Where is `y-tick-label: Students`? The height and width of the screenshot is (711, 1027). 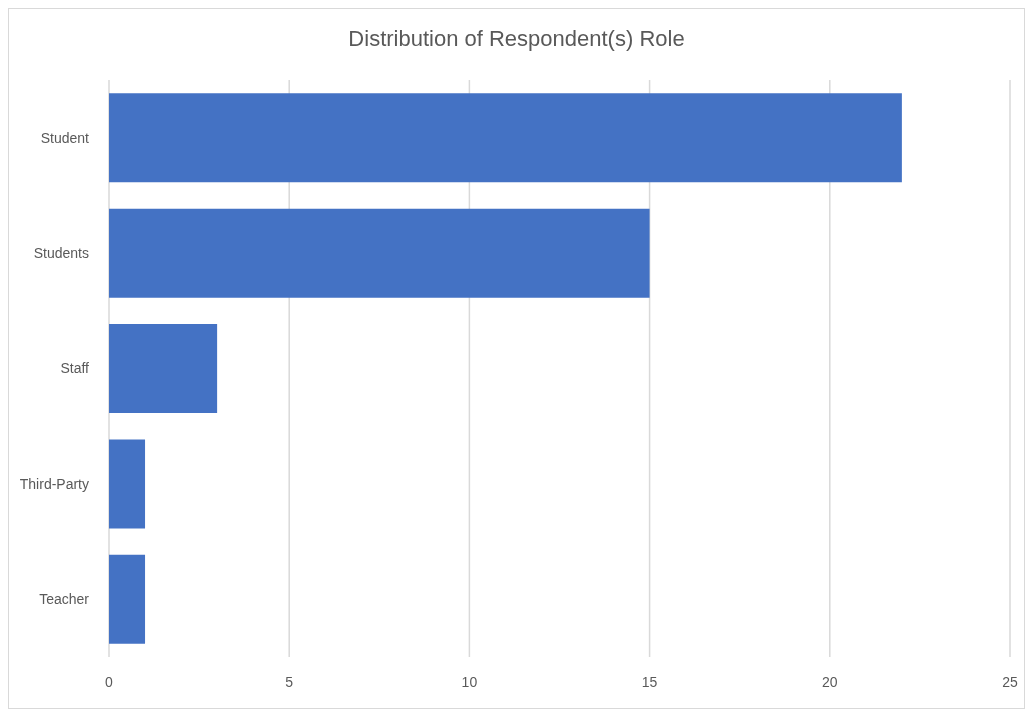 y-tick-label: Students is located at coordinates (61, 253).